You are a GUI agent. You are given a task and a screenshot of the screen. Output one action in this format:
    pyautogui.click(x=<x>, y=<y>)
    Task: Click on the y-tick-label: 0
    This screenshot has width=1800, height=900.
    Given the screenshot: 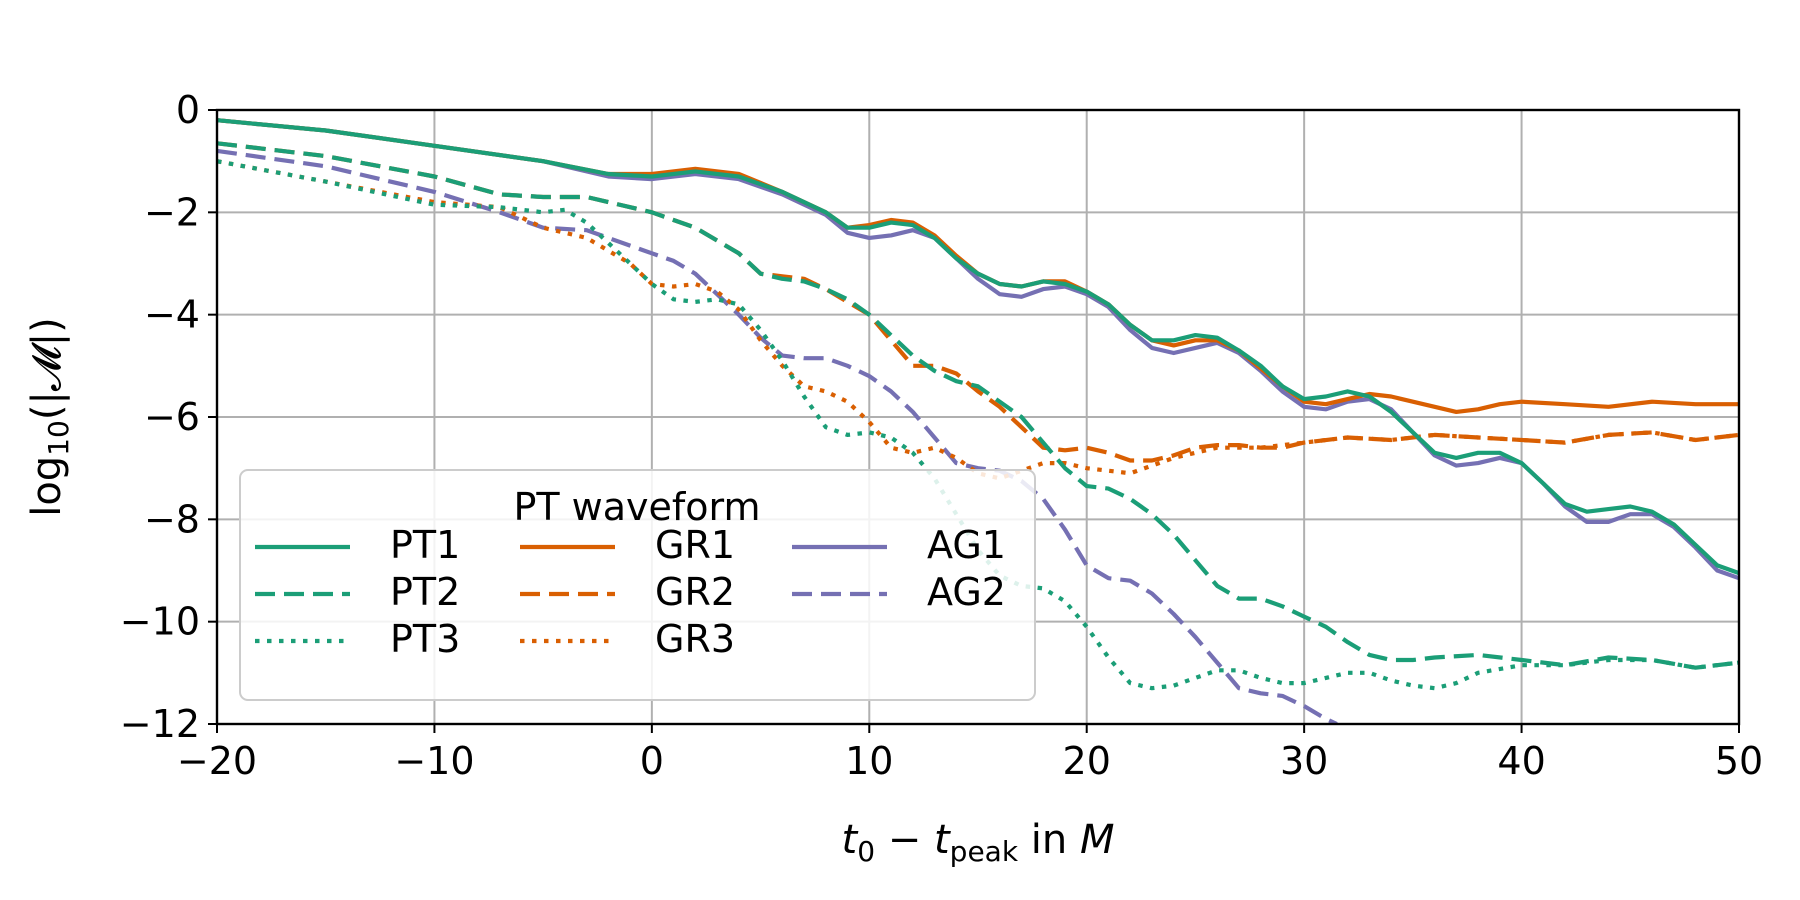 What is the action you would take?
    pyautogui.click(x=188, y=110)
    